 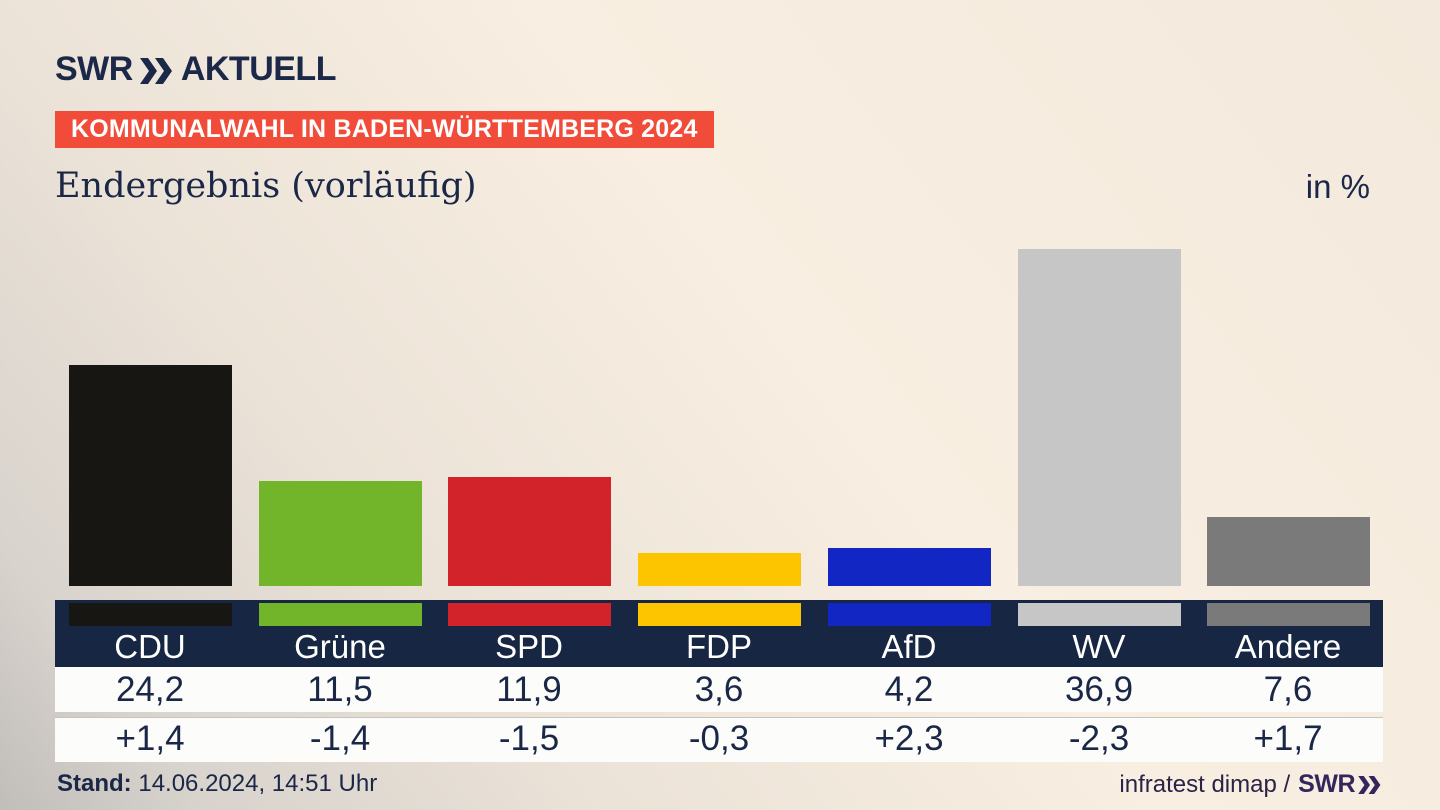 What do you see at coordinates (529, 614) in the screenshot?
I see `bar-stub-SPD` at bounding box center [529, 614].